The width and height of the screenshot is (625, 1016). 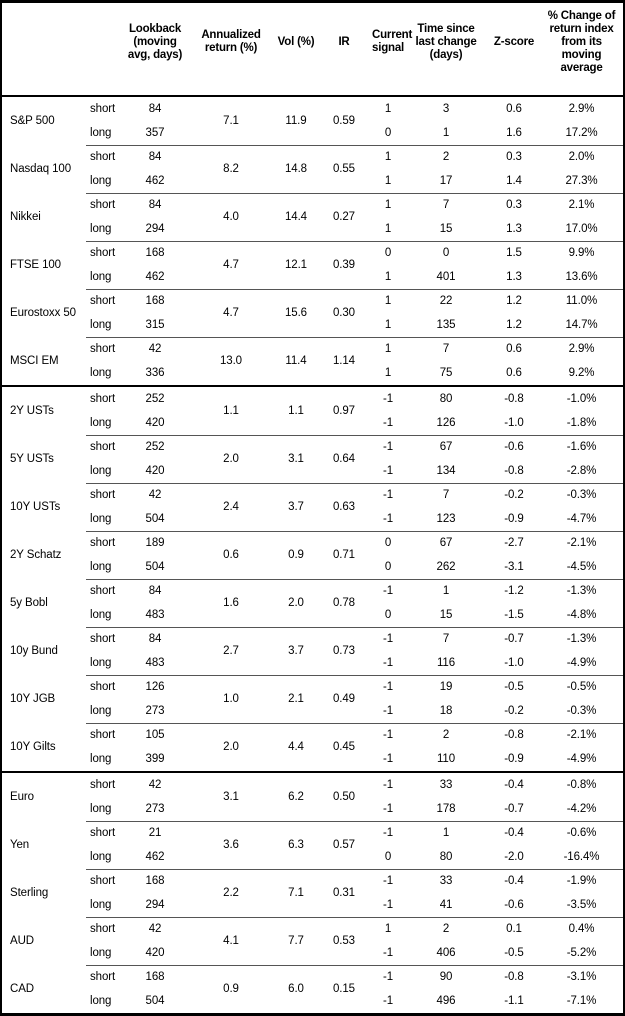 What do you see at coordinates (41, 168) in the screenshot?
I see `asset-name: Nasdaq 100` at bounding box center [41, 168].